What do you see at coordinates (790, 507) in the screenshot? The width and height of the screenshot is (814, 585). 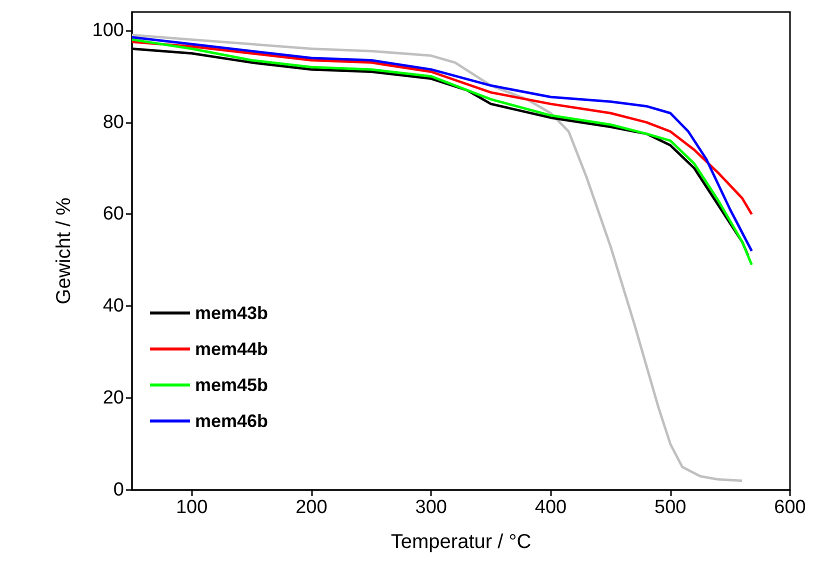 I see `x-tick-label: 600` at bounding box center [790, 507].